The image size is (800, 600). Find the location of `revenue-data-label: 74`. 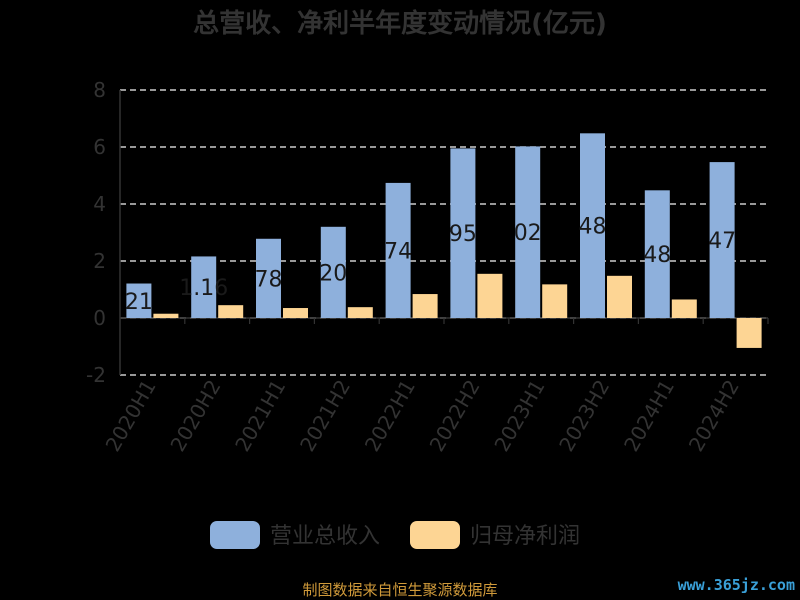

revenue-data-label: 74 is located at coordinates (398, 251).